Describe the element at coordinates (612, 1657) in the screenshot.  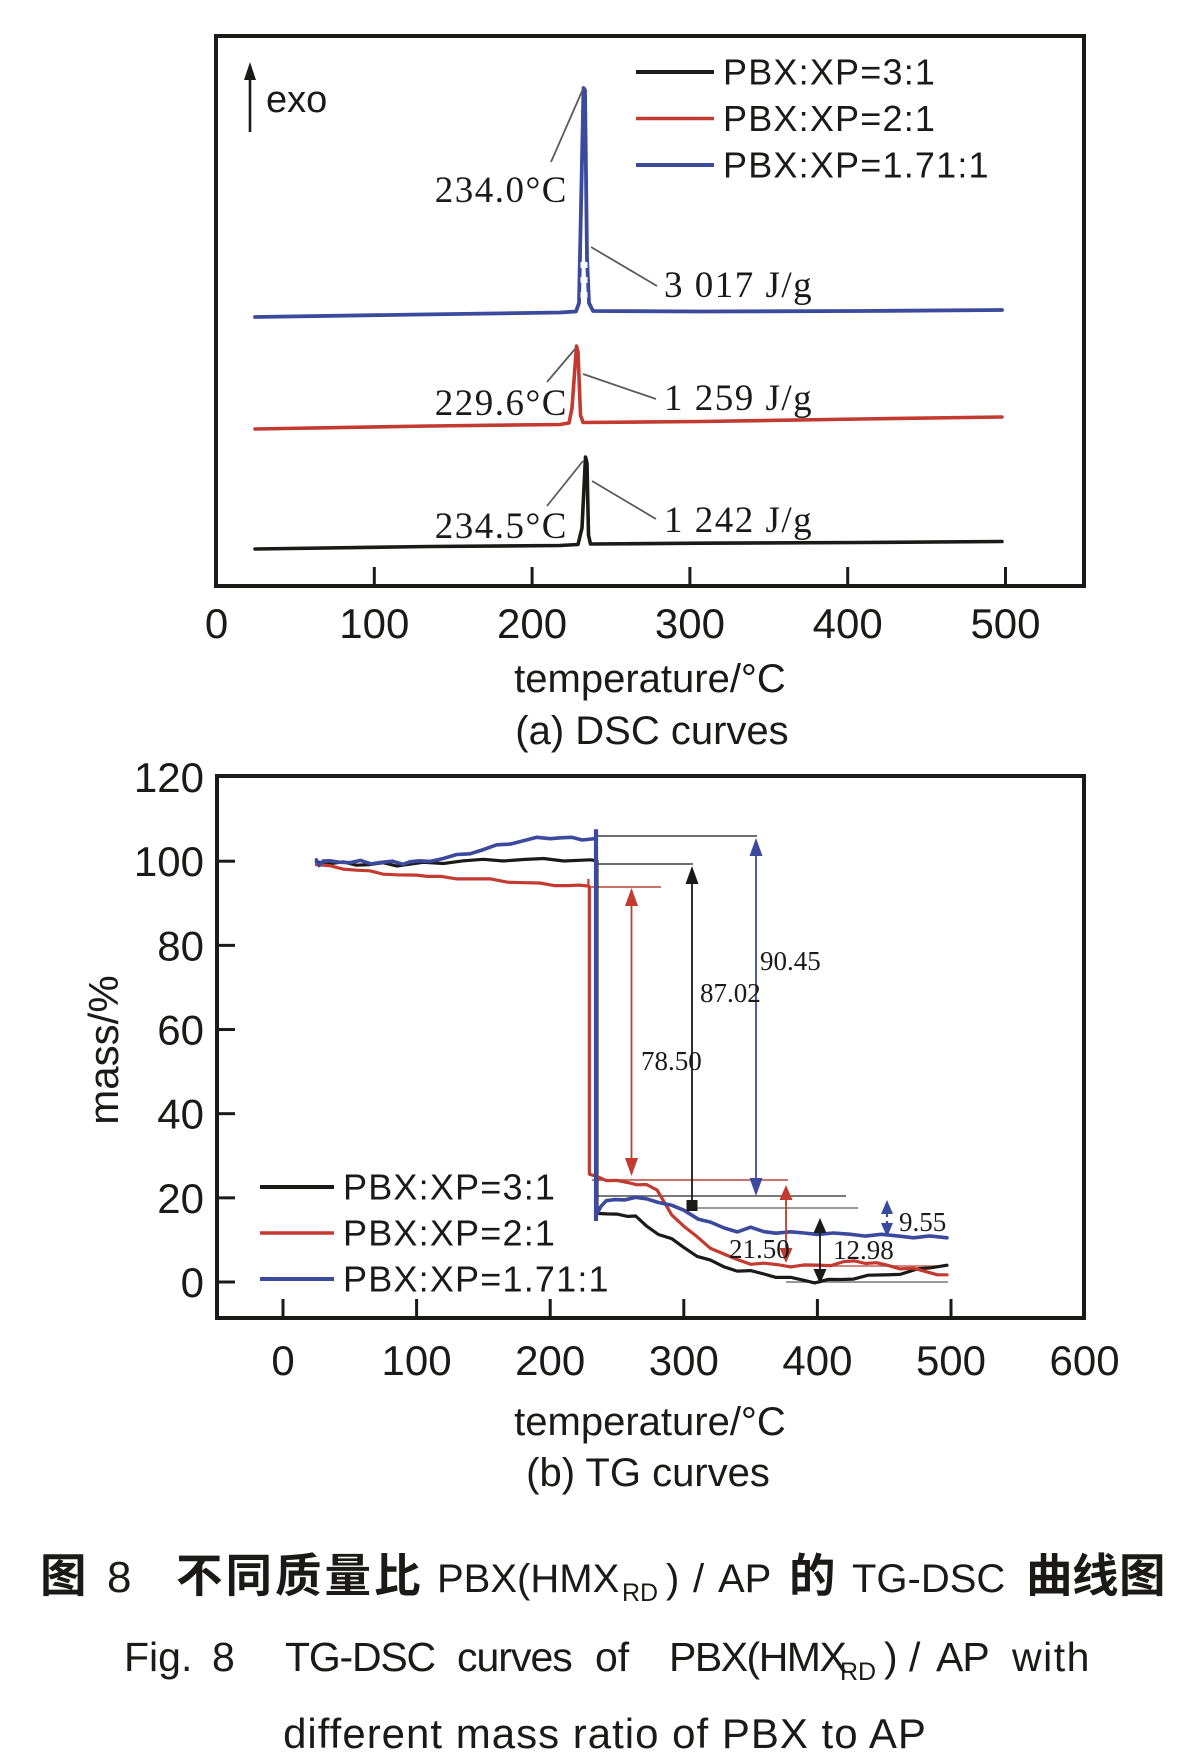
I see `svg-text: of` at that location.